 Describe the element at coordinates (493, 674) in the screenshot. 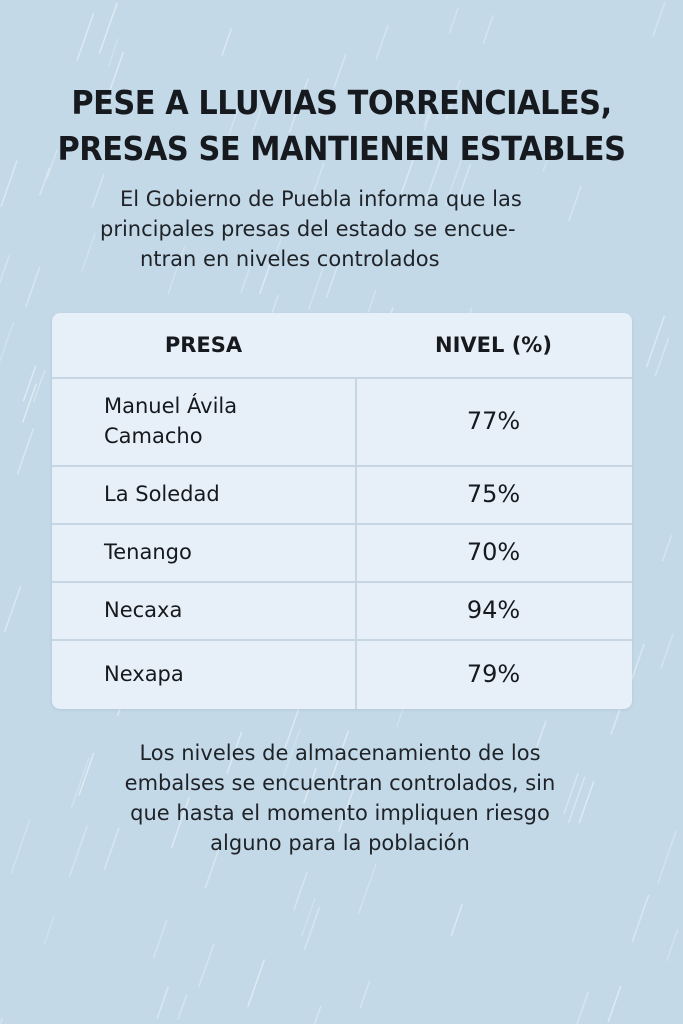

I see `nivel-cell: 79%` at that location.